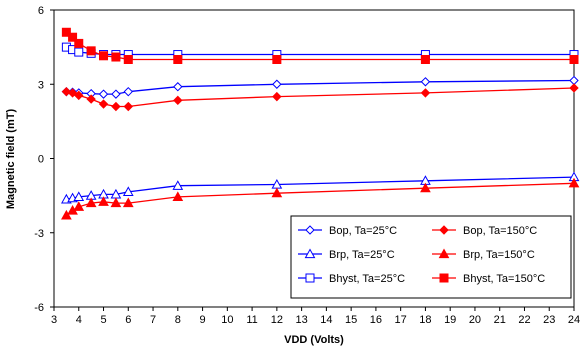 Image resolution: width=581 pixels, height=359 pixels. Describe the element at coordinates (499, 255) in the screenshot. I see `legend-label: Brp, Ta=150°C` at that location.